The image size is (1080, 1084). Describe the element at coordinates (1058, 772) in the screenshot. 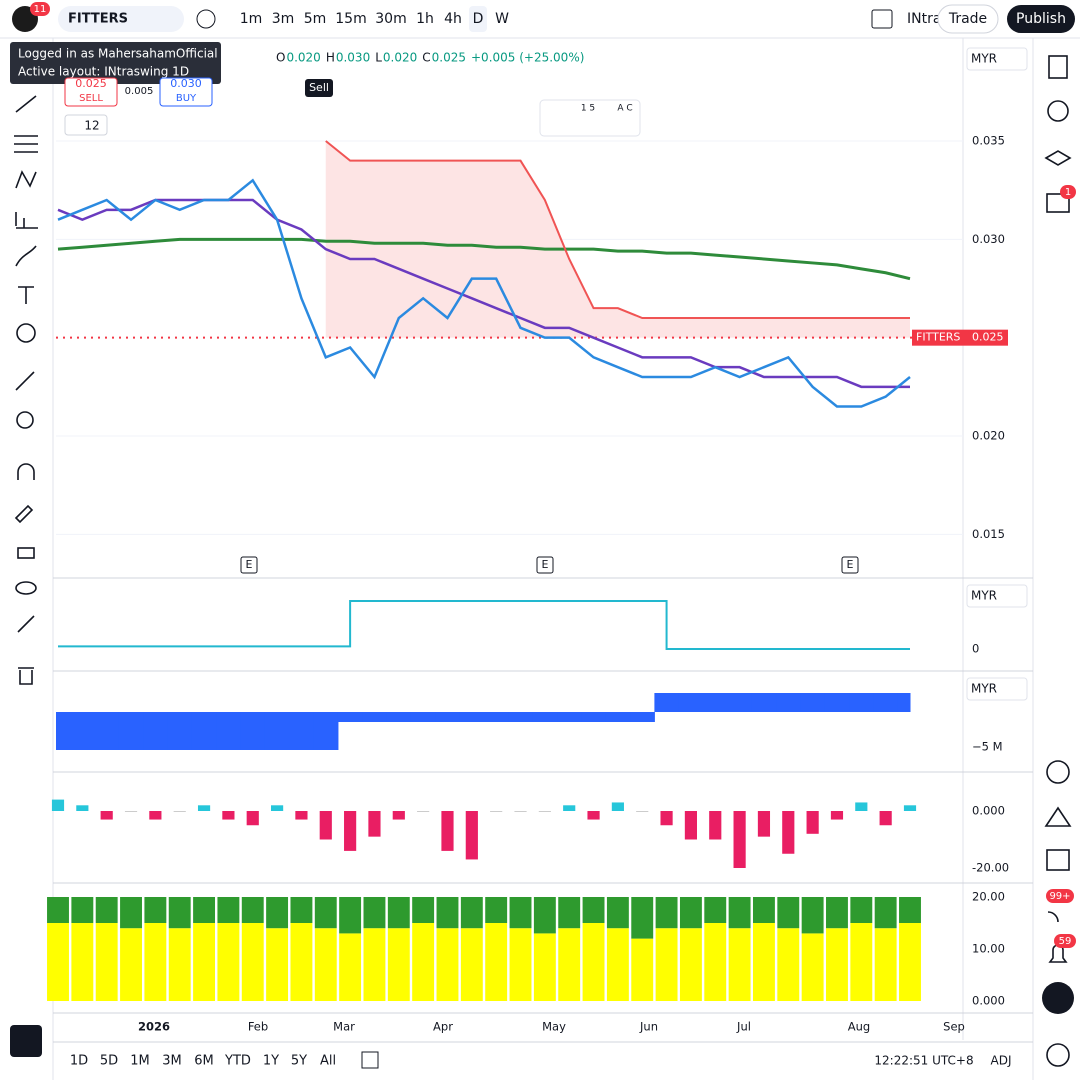

I see `ideas-icon` at that location.